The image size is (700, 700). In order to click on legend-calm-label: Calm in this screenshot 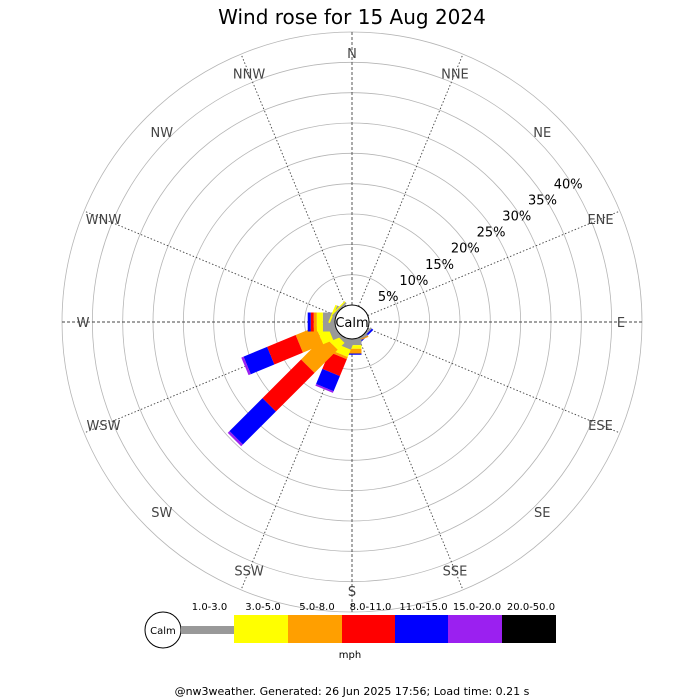, I will do `click(163, 631)`.